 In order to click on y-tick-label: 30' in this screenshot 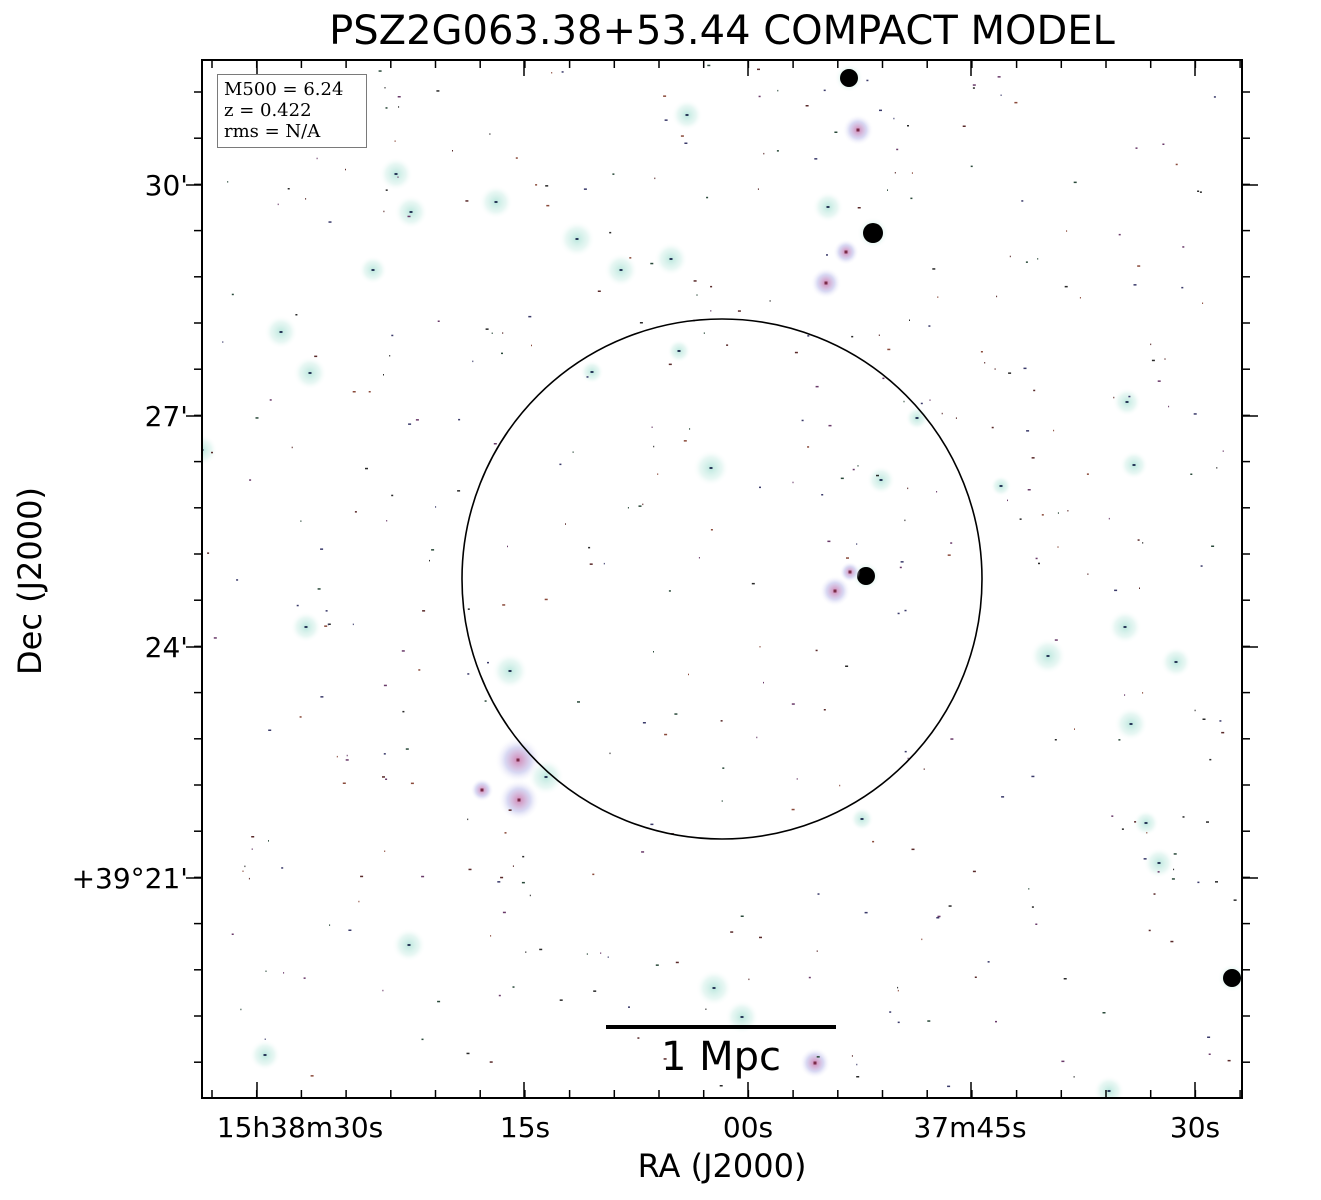, I will do `click(166, 185)`.